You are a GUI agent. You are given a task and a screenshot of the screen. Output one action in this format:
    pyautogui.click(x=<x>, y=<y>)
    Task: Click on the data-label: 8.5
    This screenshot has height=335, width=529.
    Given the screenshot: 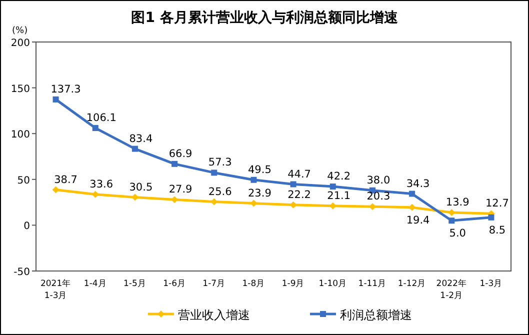 What is the action you would take?
    pyautogui.click(x=497, y=230)
    